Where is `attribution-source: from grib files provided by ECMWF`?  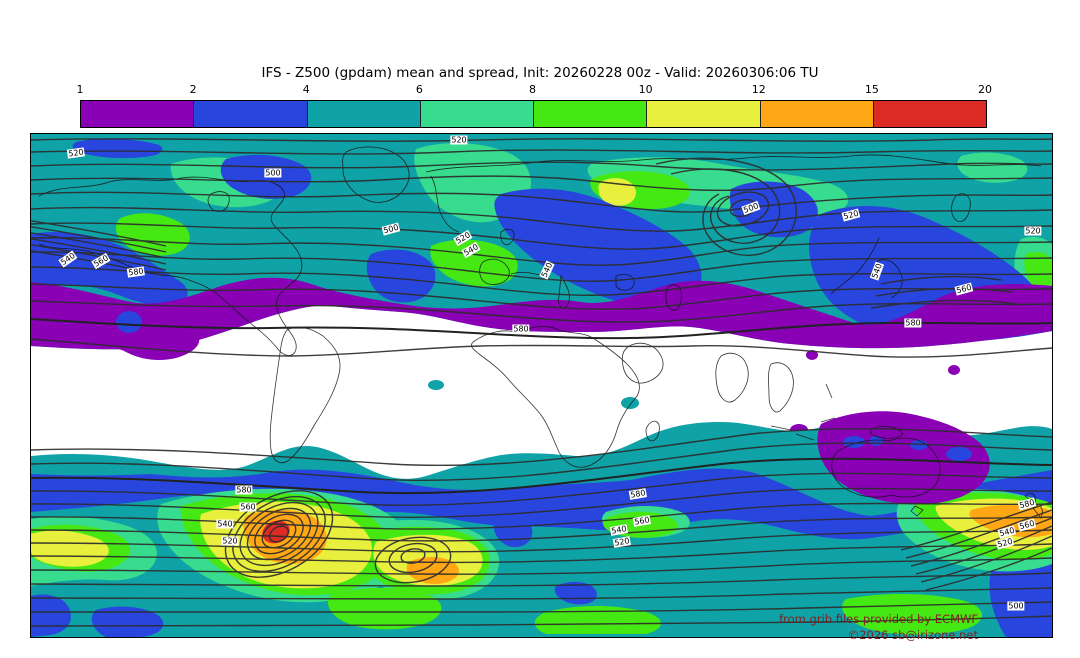
attribution-source: from grib files provided by ECMWF is located at coordinates (878, 619).